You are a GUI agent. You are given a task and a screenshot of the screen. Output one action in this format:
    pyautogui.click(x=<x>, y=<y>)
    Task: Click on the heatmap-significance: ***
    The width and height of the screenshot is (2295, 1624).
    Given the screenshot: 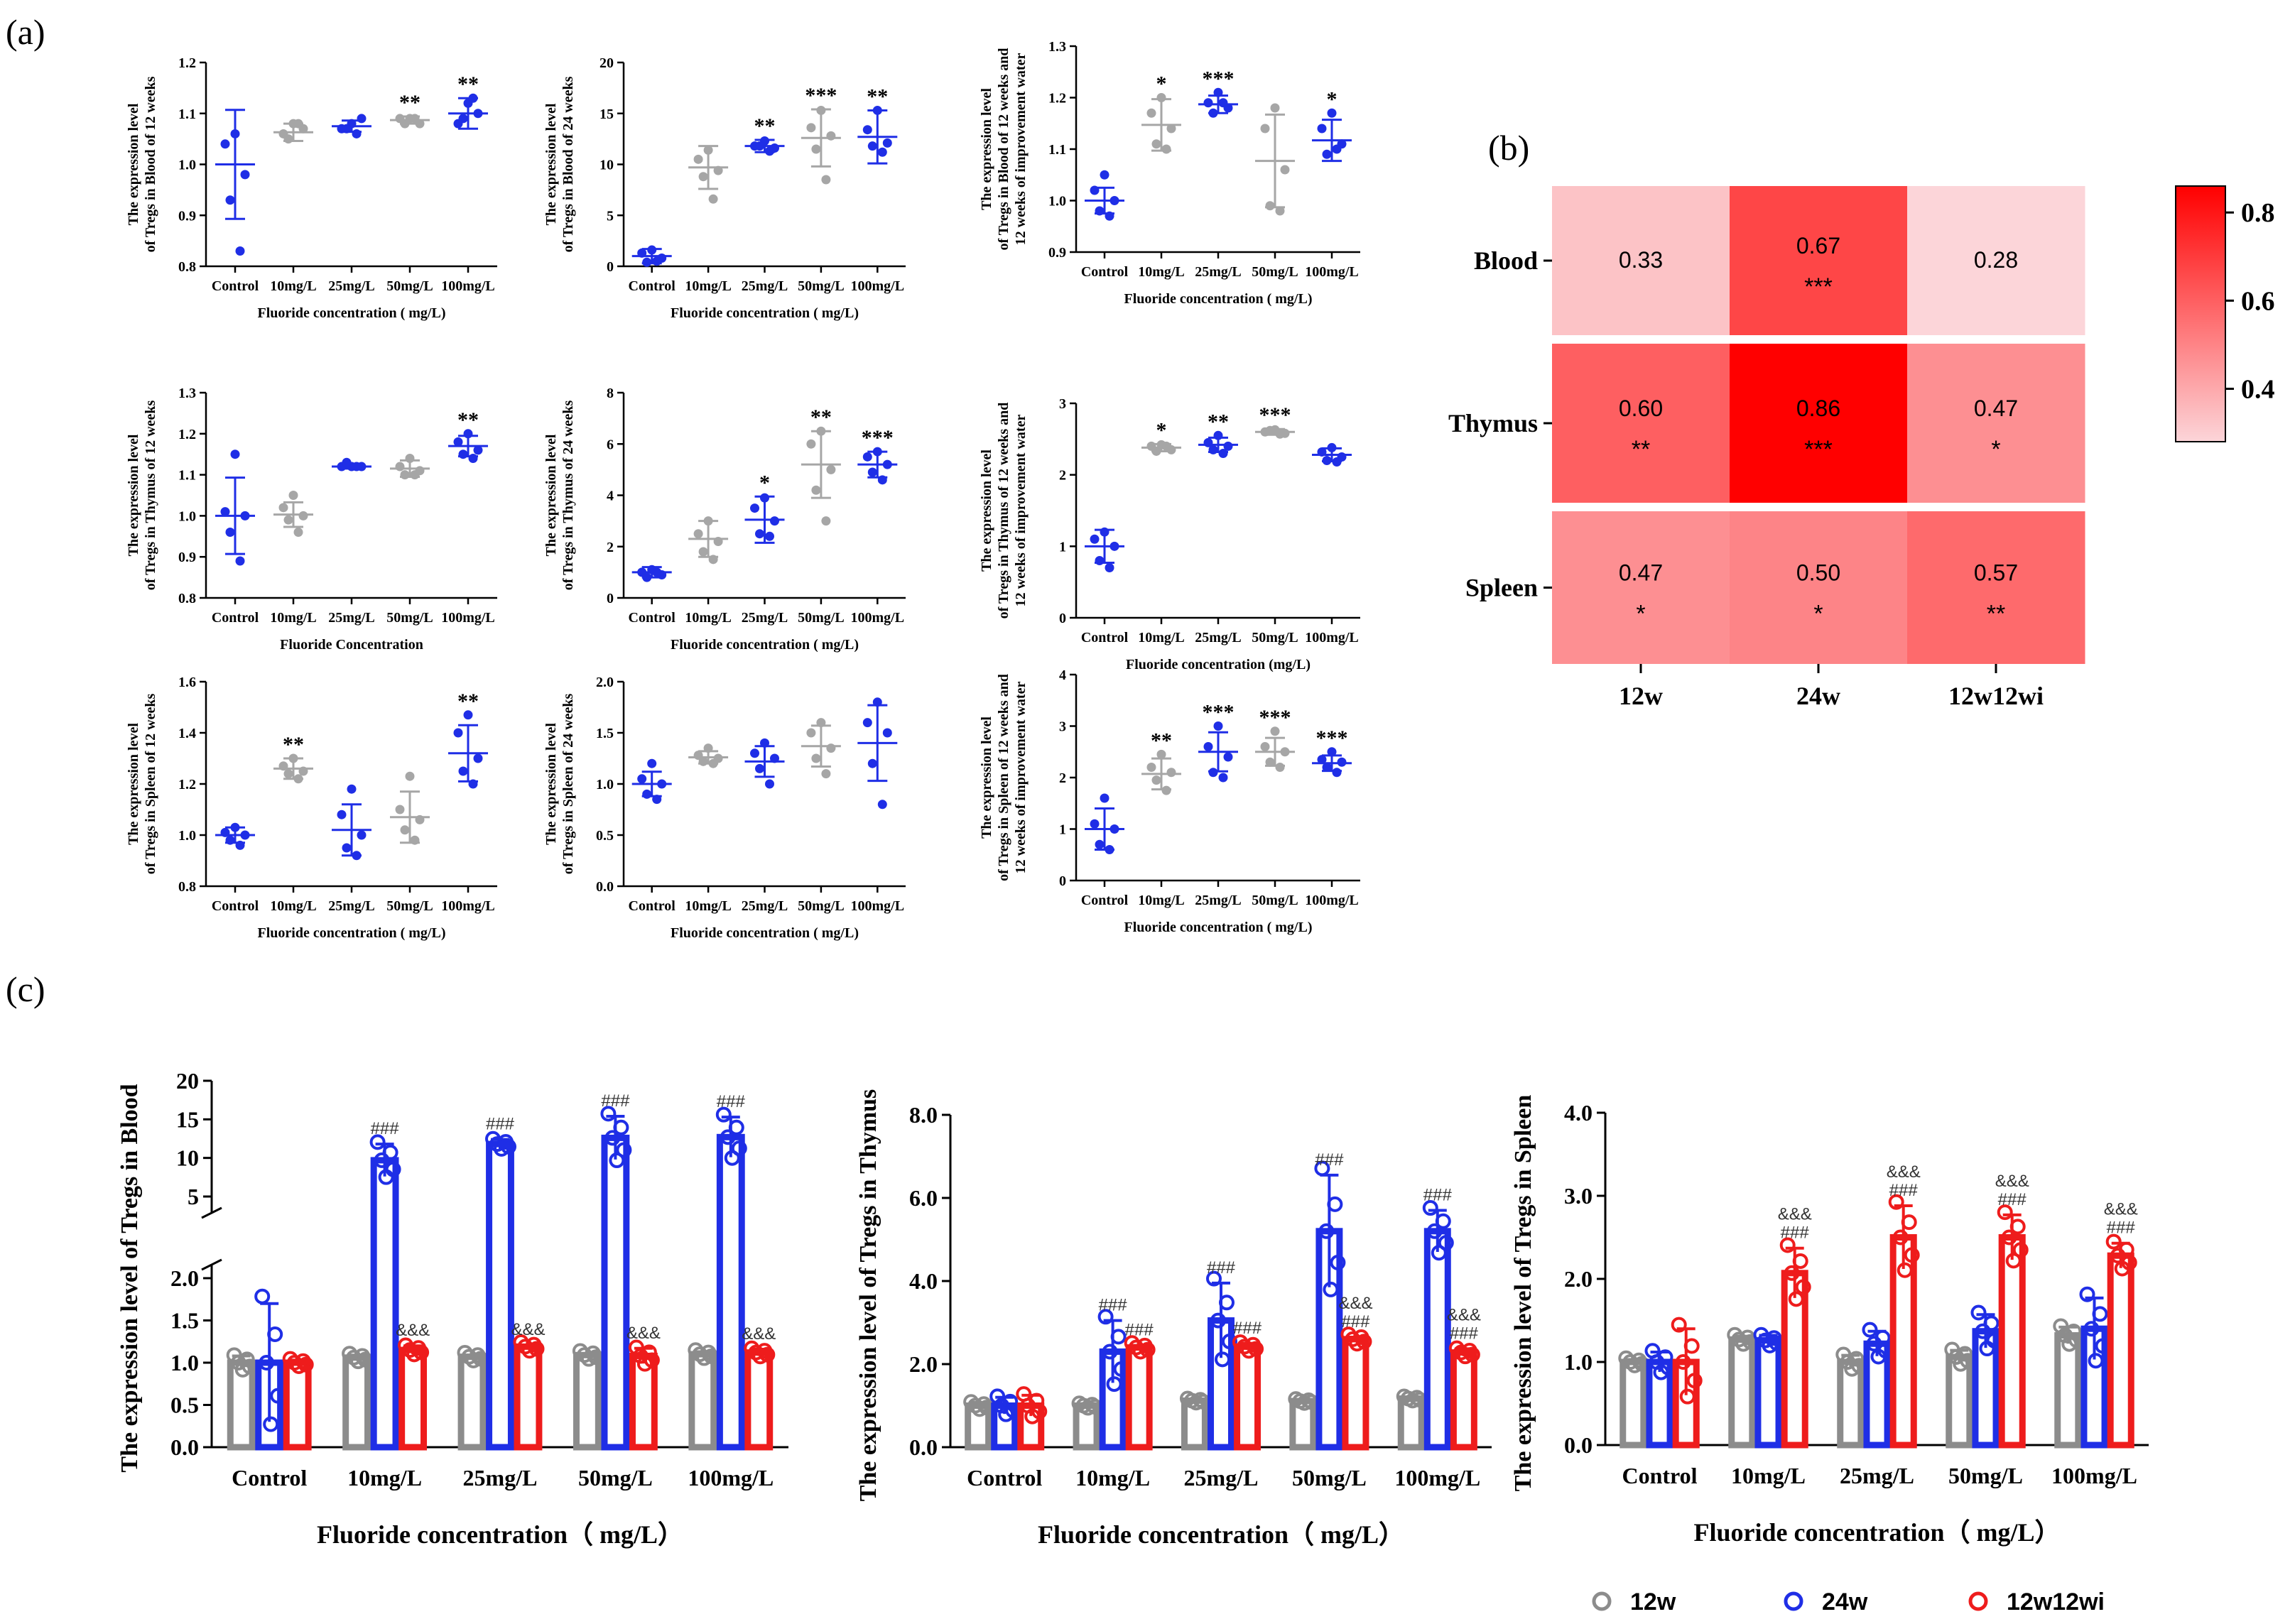 What is the action you would take?
    pyautogui.click(x=1819, y=449)
    